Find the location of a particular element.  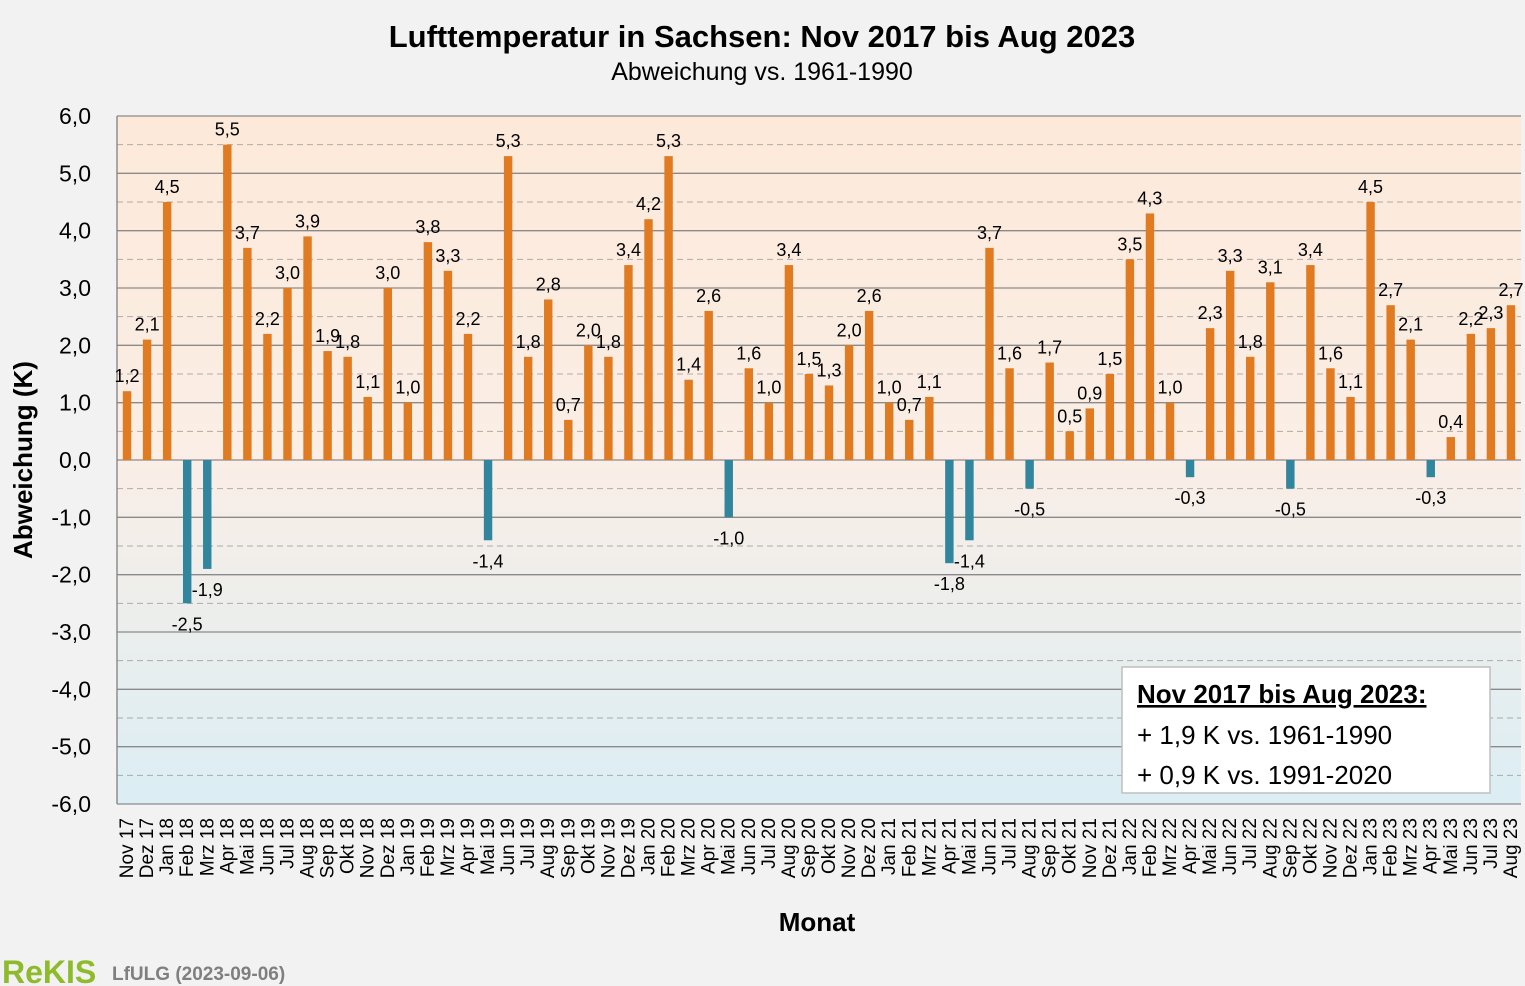

data-label: 3,8 is located at coordinates (427, 227).